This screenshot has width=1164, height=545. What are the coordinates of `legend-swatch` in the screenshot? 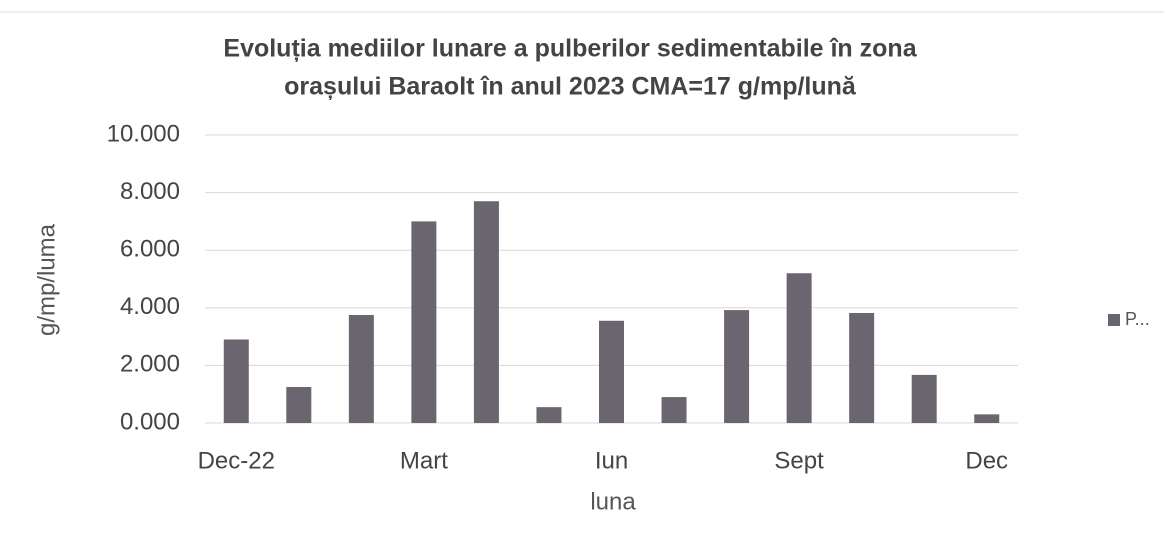 It's located at (1114, 320).